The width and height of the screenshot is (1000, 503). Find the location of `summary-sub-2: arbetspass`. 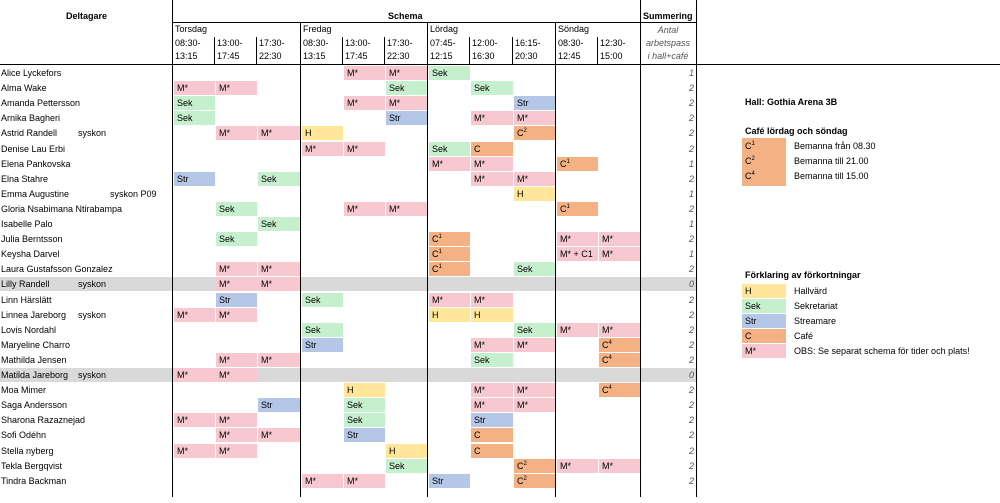

summary-sub-2: arbetspass is located at coordinates (668, 43).